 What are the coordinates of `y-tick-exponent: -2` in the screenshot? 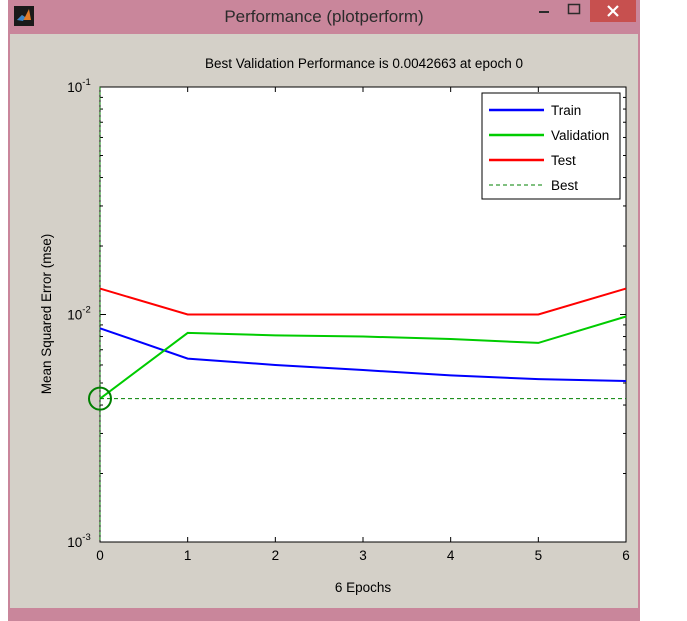 It's located at (86, 310).